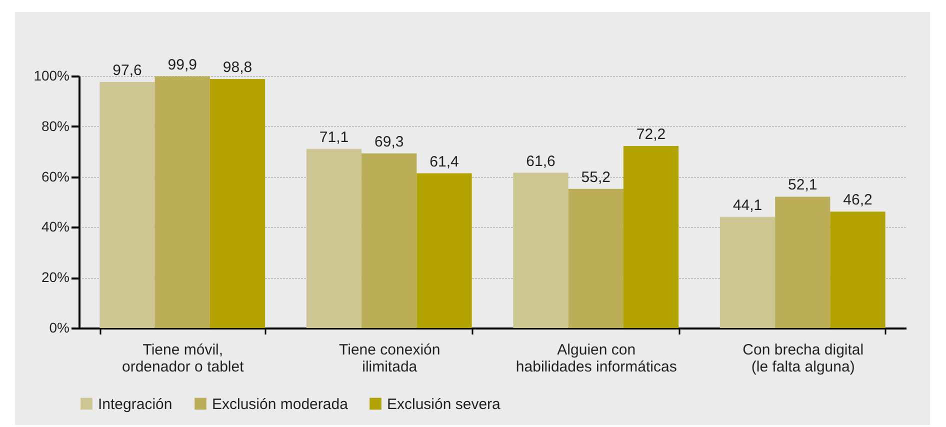  Describe the element at coordinates (135, 404) in the screenshot. I see `legend-label: Integración` at that location.